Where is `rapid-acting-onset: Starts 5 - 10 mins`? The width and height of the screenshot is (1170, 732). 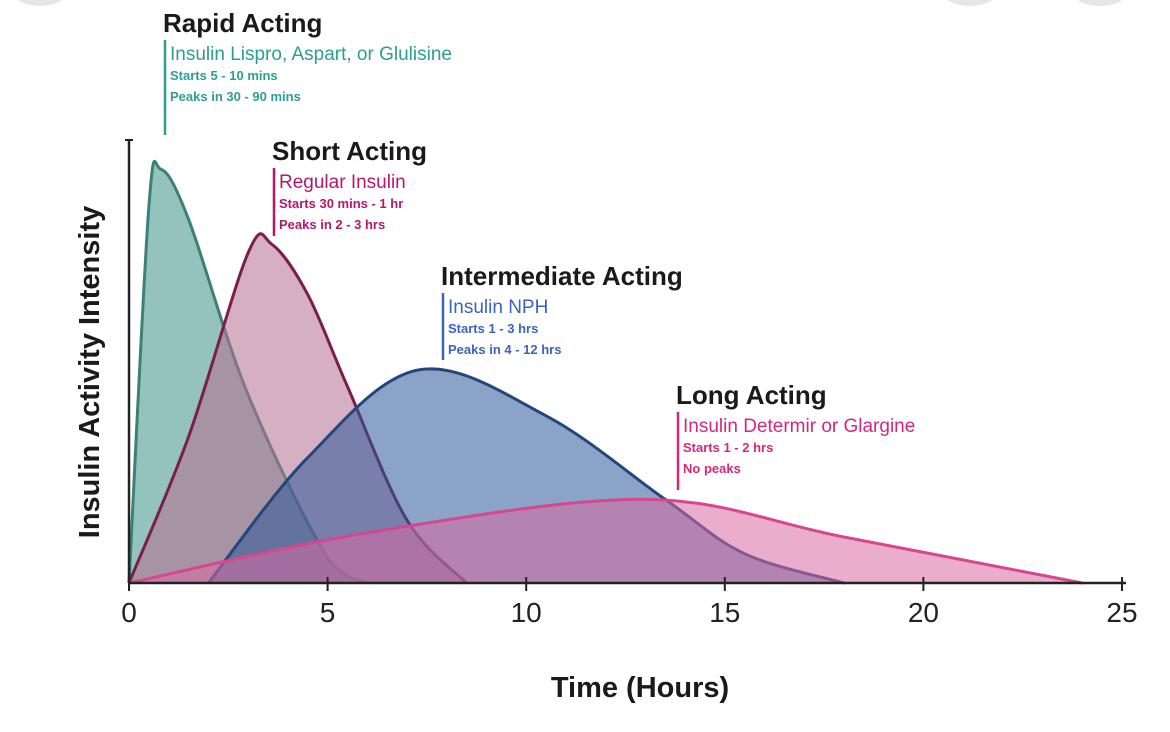 rapid-acting-onset: Starts 5 - 10 mins is located at coordinates (224, 75).